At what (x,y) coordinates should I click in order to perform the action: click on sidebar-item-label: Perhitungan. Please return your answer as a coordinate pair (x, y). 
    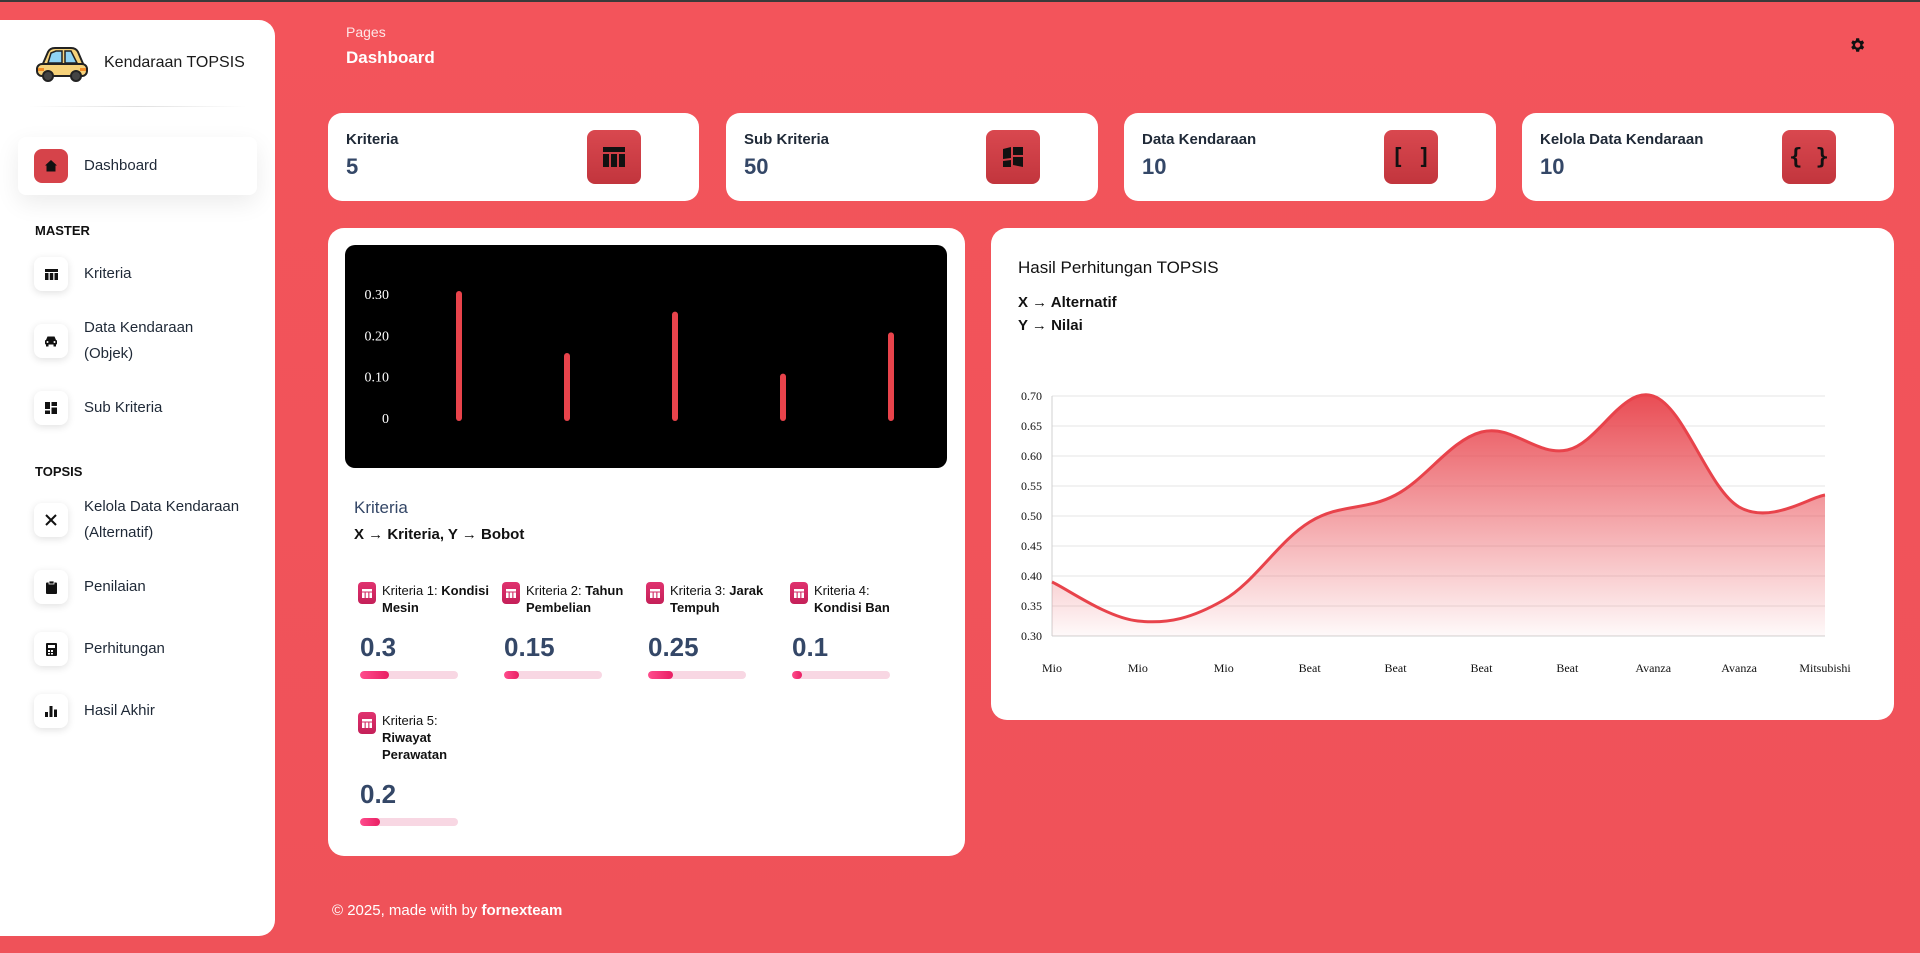
    Looking at the image, I should click on (124, 648).